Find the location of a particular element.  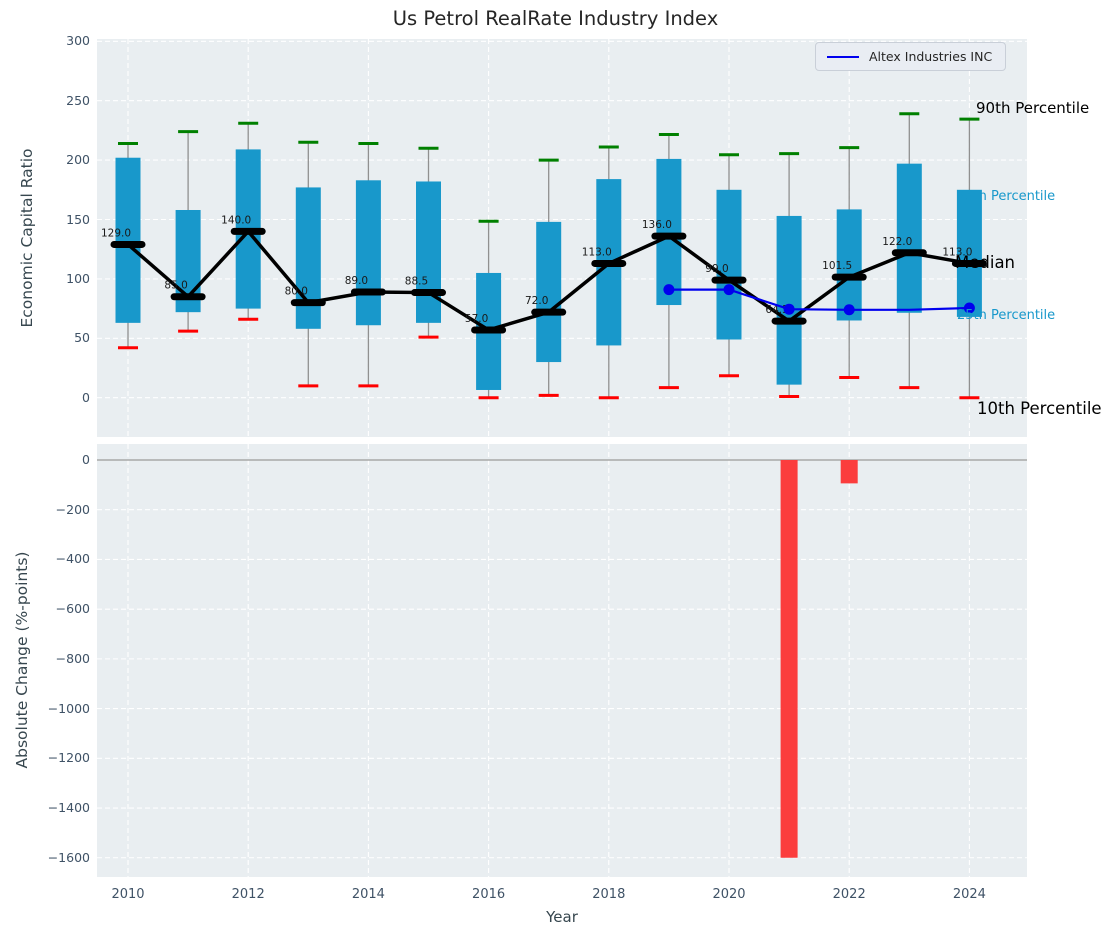

company-line is located at coordinates (819, 299).